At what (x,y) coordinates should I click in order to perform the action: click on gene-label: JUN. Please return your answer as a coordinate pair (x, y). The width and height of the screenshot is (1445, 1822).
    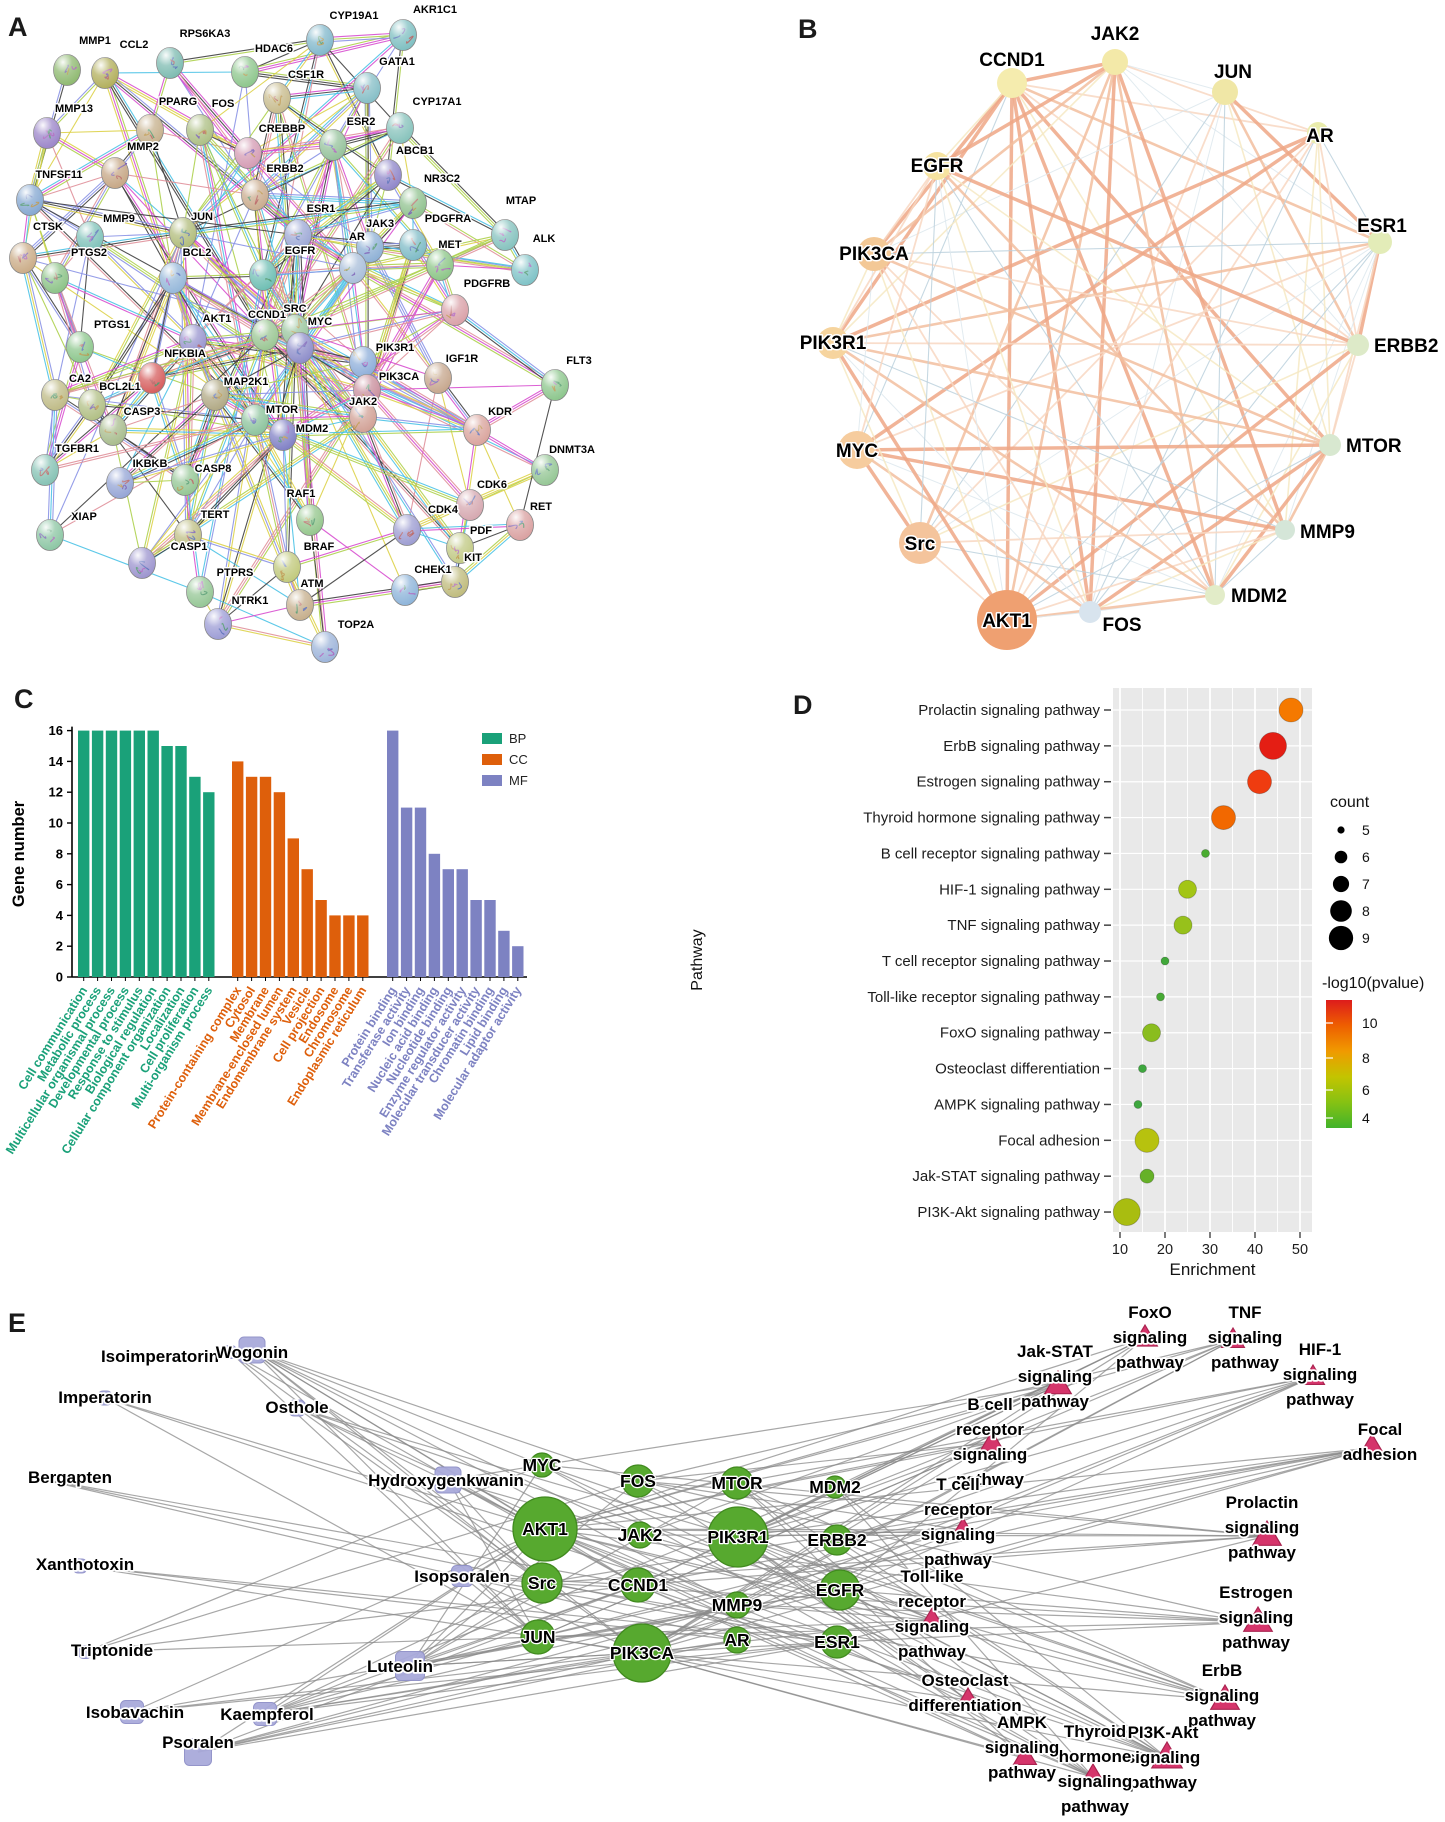
    Looking at the image, I should click on (537, 1637).